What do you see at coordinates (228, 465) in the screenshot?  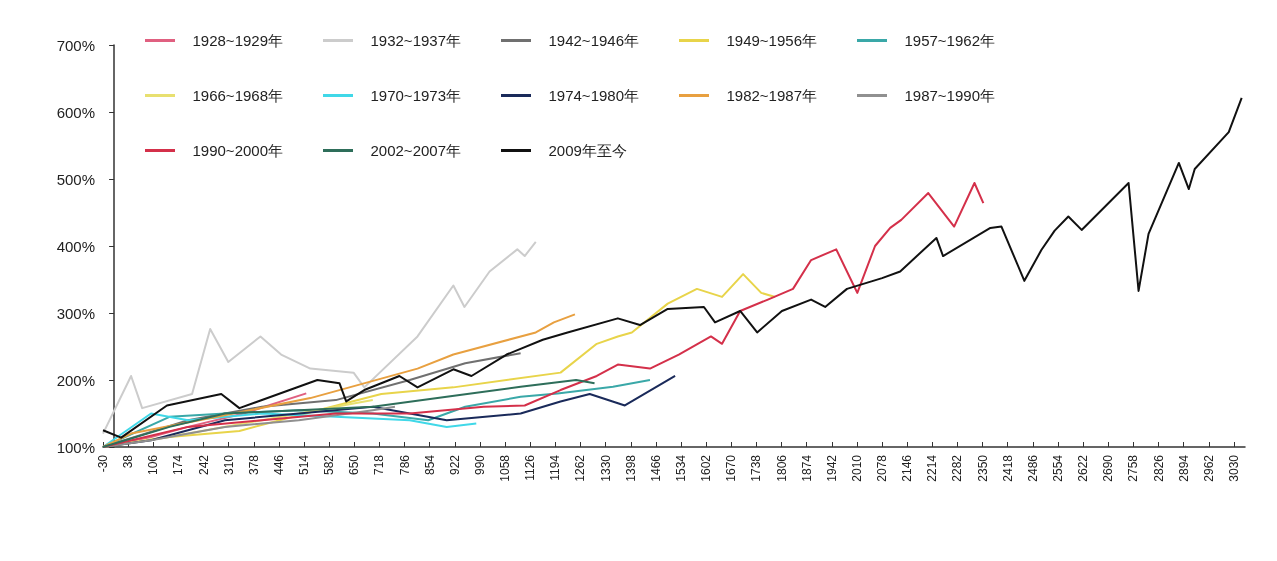 I see `x-tick-label: 310` at bounding box center [228, 465].